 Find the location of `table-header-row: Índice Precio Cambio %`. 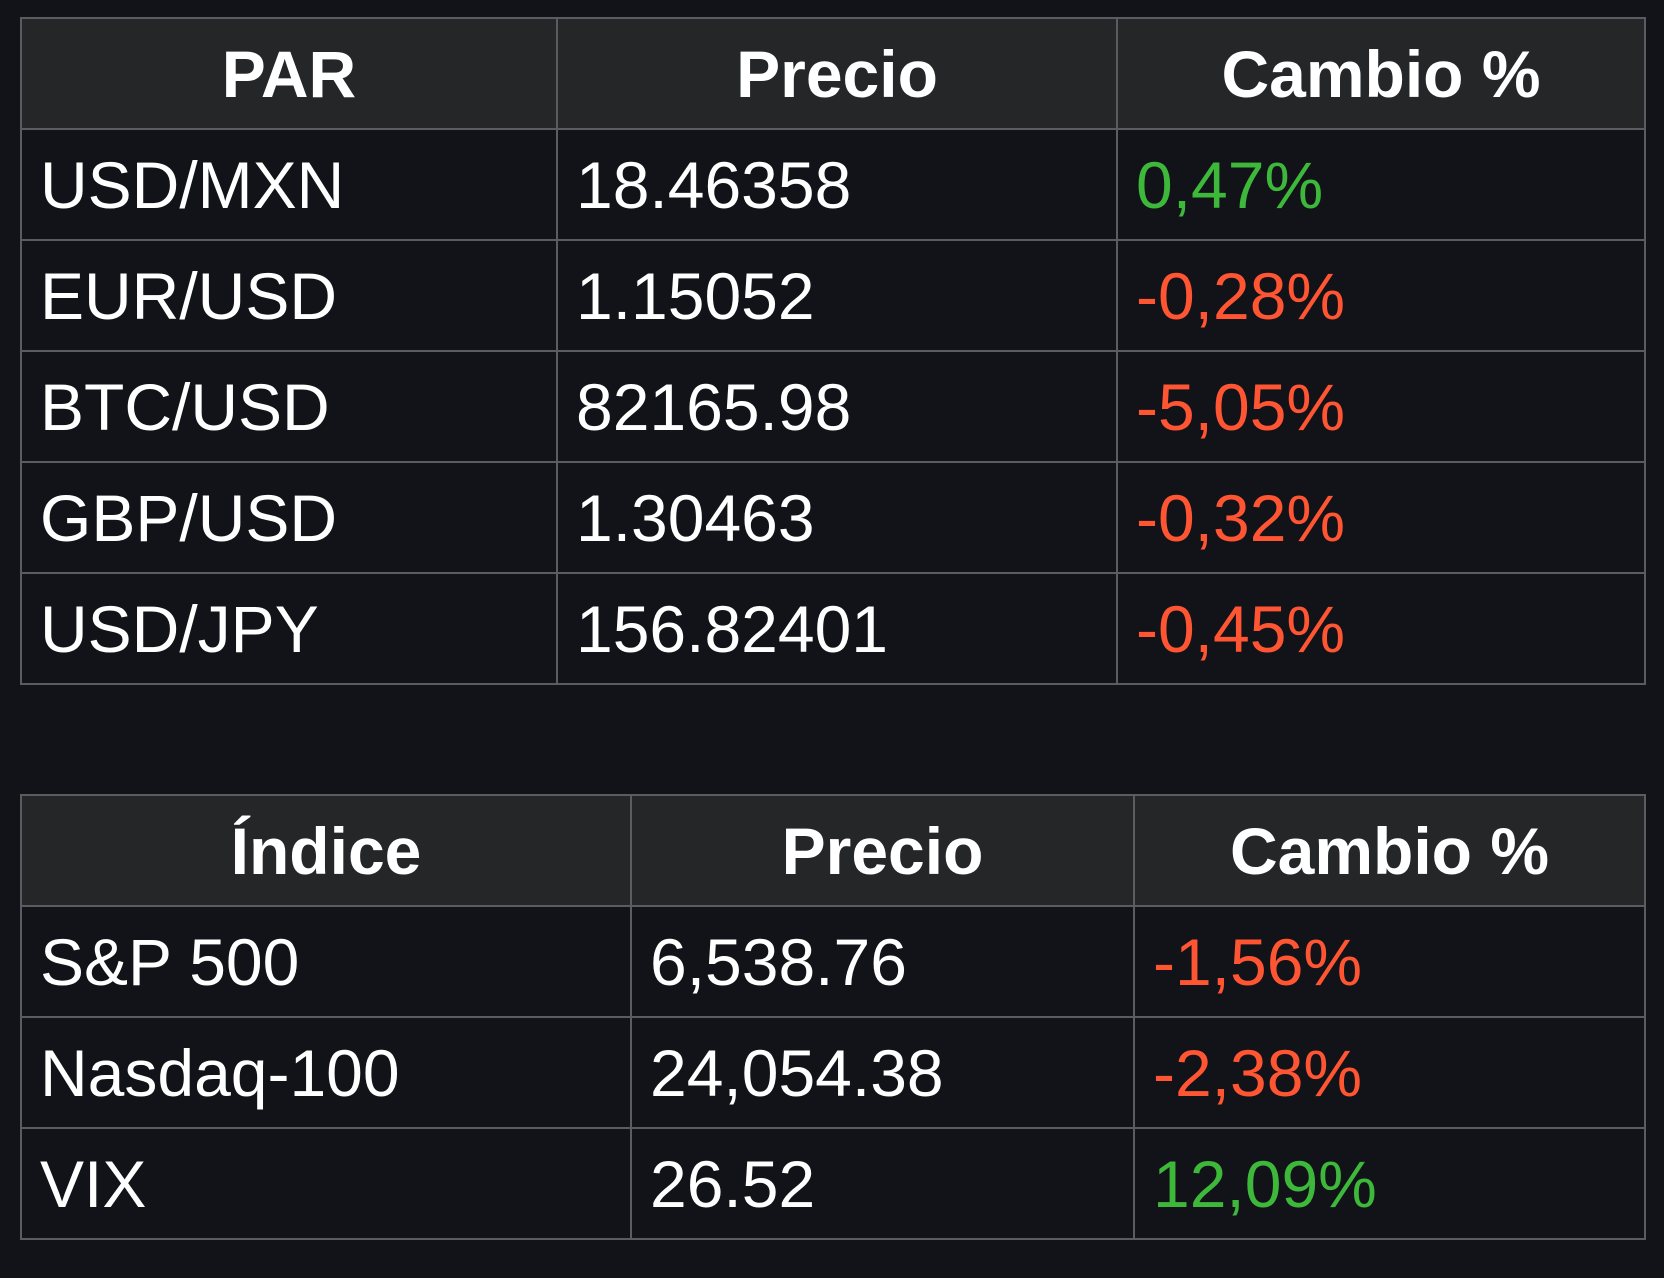

table-header-row: Índice Precio Cambio % is located at coordinates (833, 850).